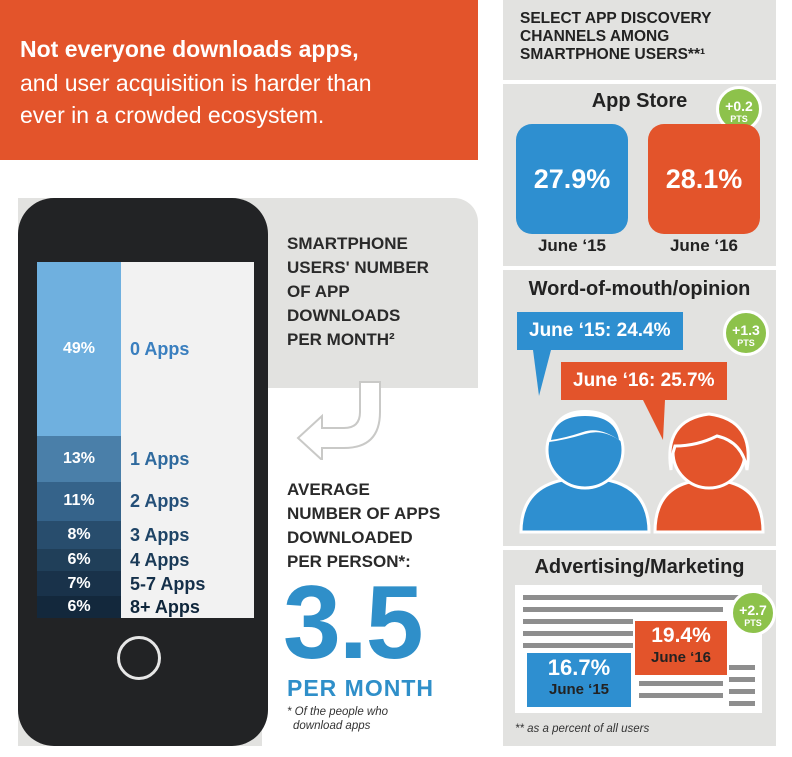 The image size is (792, 757). I want to click on average-value: 3.5, so click(353, 623).